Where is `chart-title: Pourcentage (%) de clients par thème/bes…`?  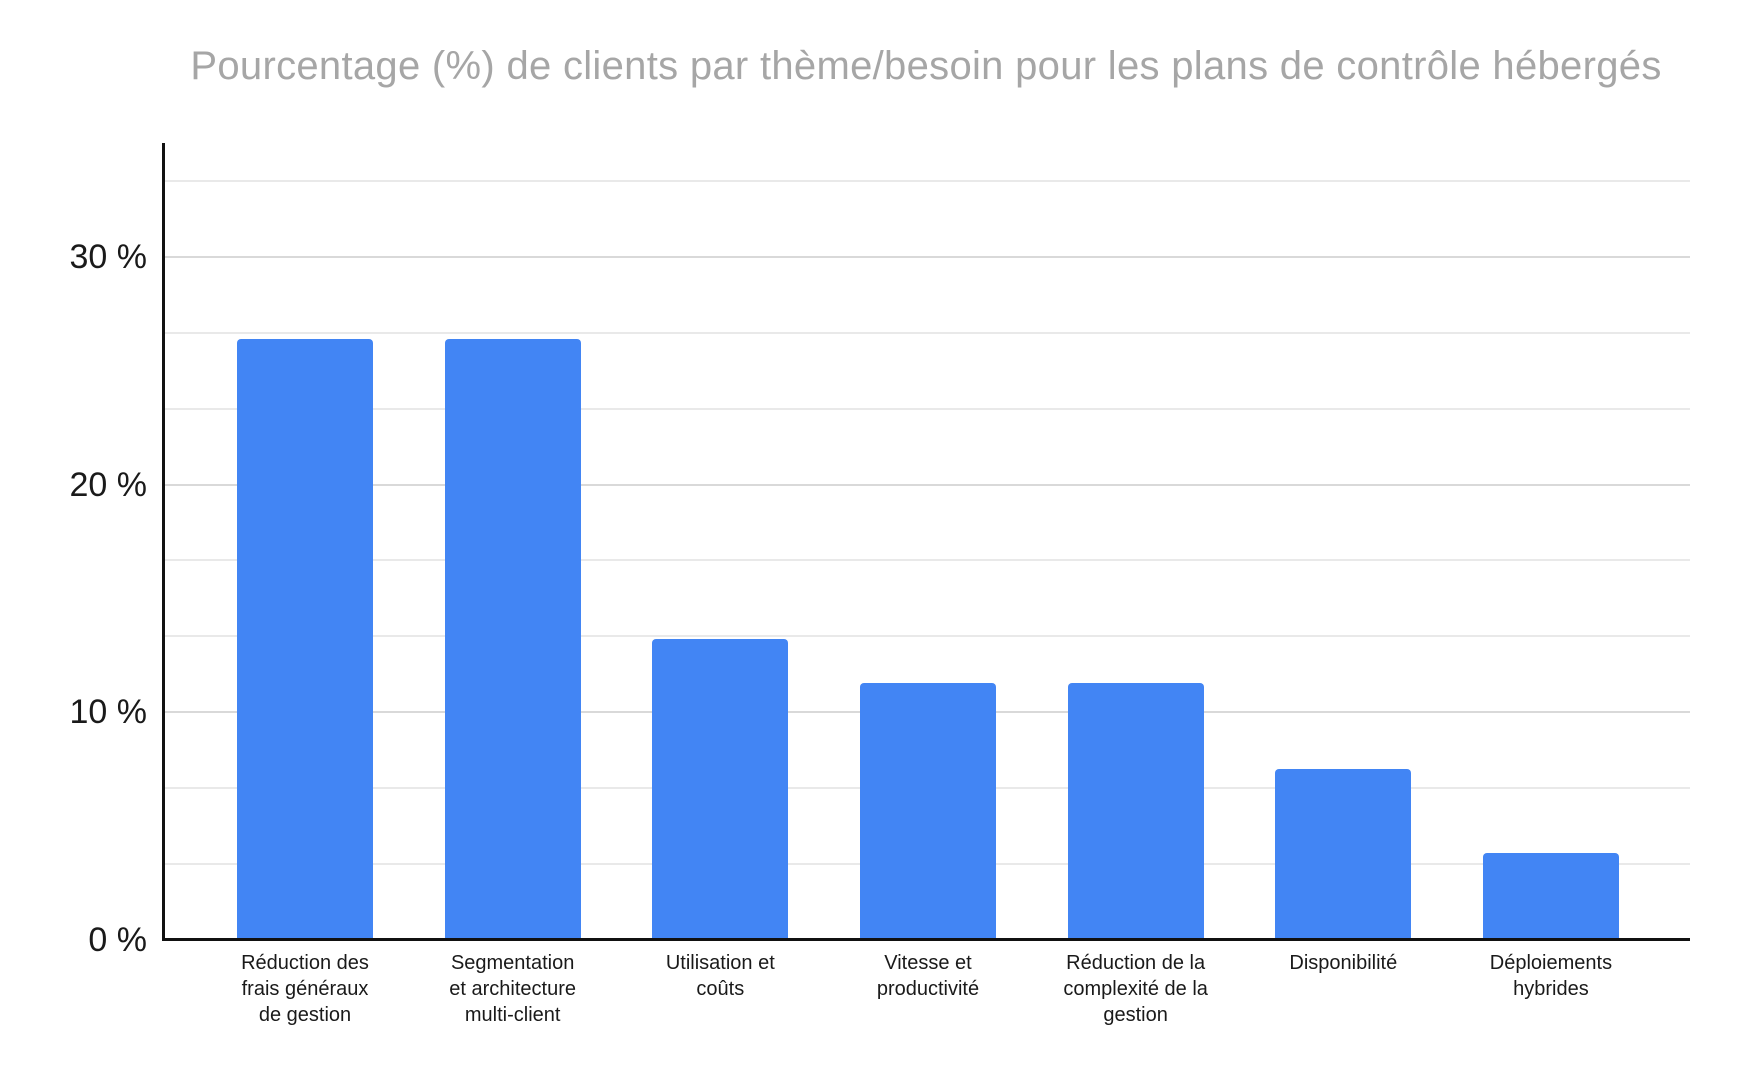
chart-title: Pourcentage (%) de clients par thème/bes… is located at coordinates (926, 66).